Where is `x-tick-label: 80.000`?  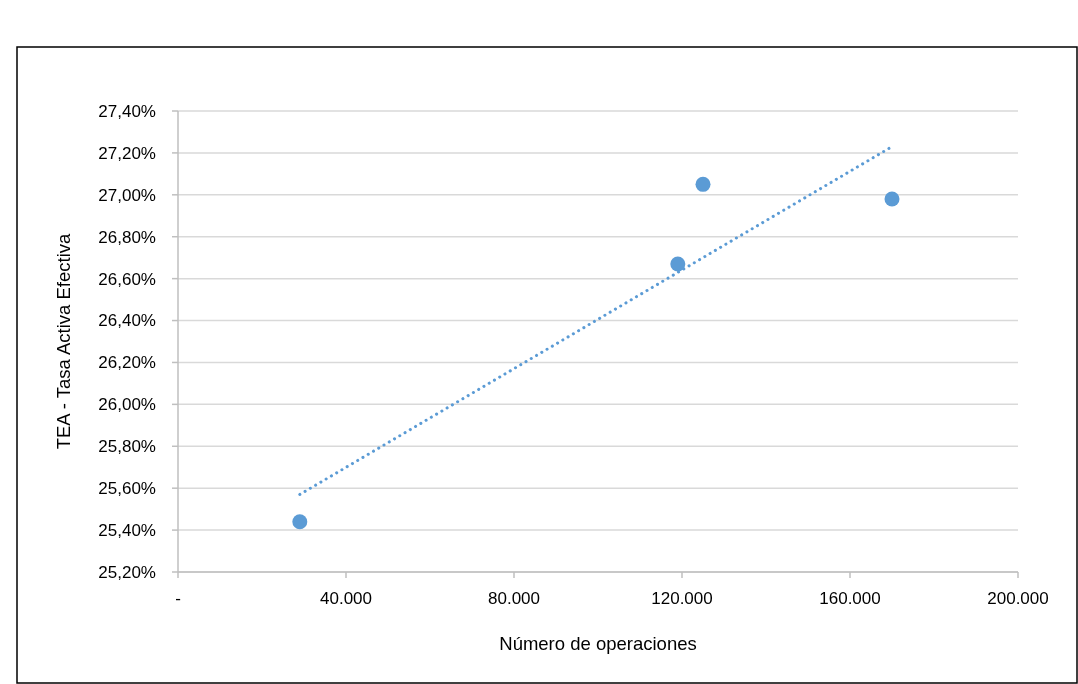 x-tick-label: 80.000 is located at coordinates (514, 598).